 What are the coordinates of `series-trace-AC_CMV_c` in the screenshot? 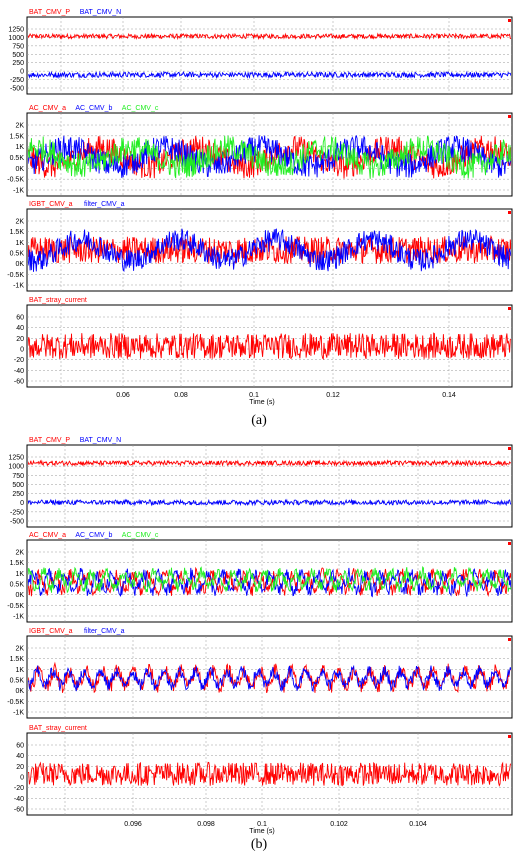 It's located at (269, 157).